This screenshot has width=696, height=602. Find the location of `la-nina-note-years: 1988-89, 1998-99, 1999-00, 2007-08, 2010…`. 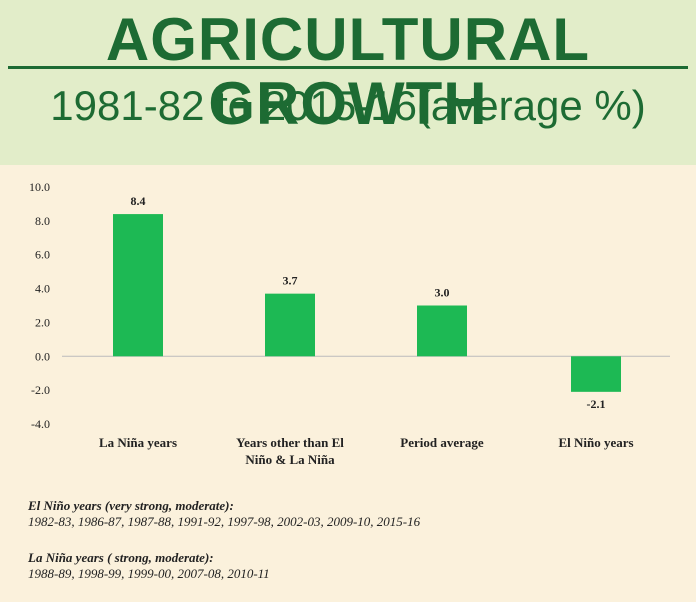

la-nina-note-years: 1988-89, 1998-99, 1999-00, 2007-08, 2010… is located at coordinates (149, 573).